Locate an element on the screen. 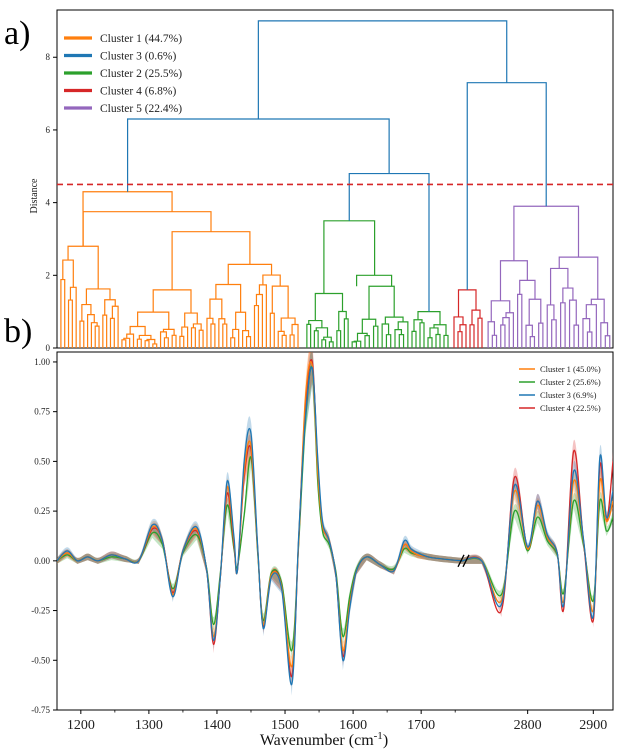  y-tick-label: 2 is located at coordinates (48, 275).